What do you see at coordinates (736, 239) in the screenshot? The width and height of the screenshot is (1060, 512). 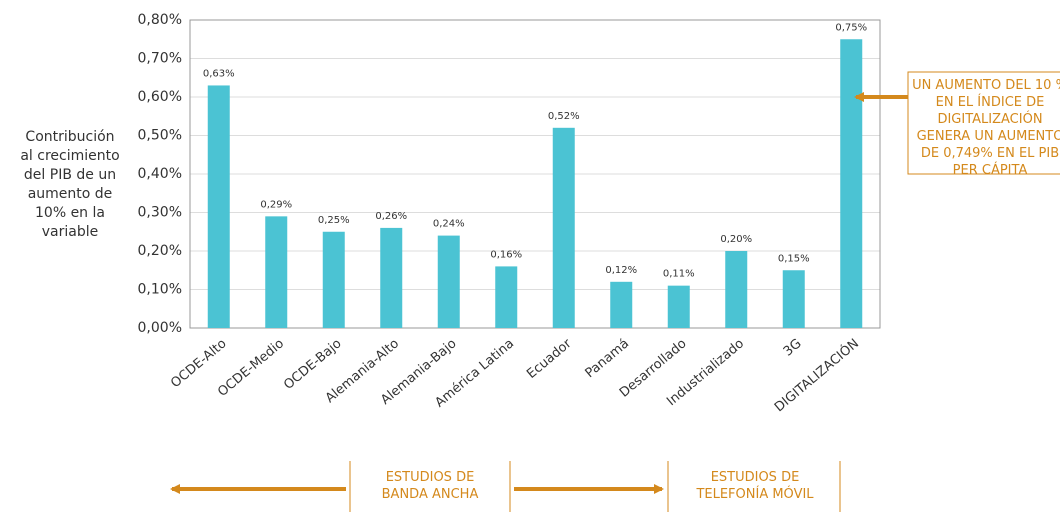 I see `value-label: 0,20%` at bounding box center [736, 239].